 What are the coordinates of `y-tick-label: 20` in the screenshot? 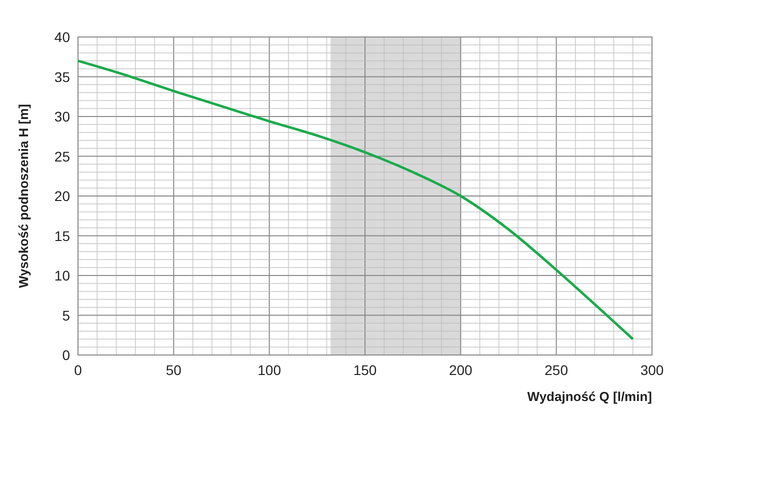 It's located at (62, 196).